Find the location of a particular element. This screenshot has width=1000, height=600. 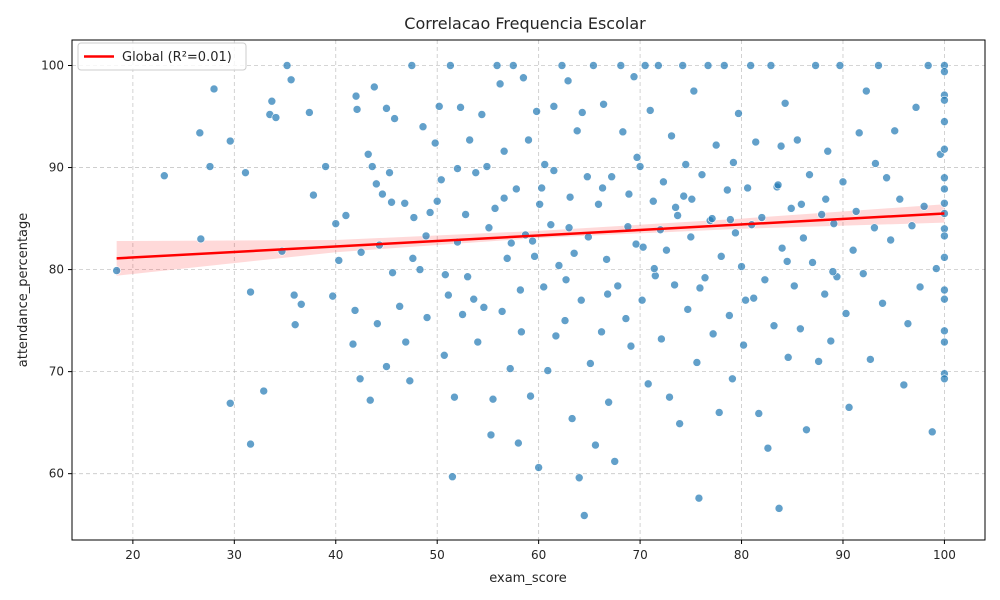

x-tick-label: 80 is located at coordinates (741, 555).